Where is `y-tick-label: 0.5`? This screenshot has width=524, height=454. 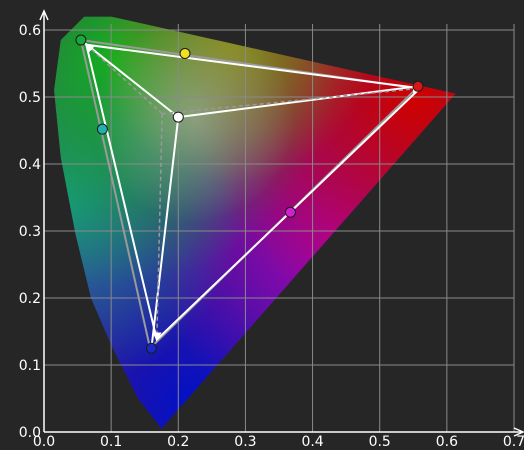 y-tick-label: 0.5 is located at coordinates (30, 98).